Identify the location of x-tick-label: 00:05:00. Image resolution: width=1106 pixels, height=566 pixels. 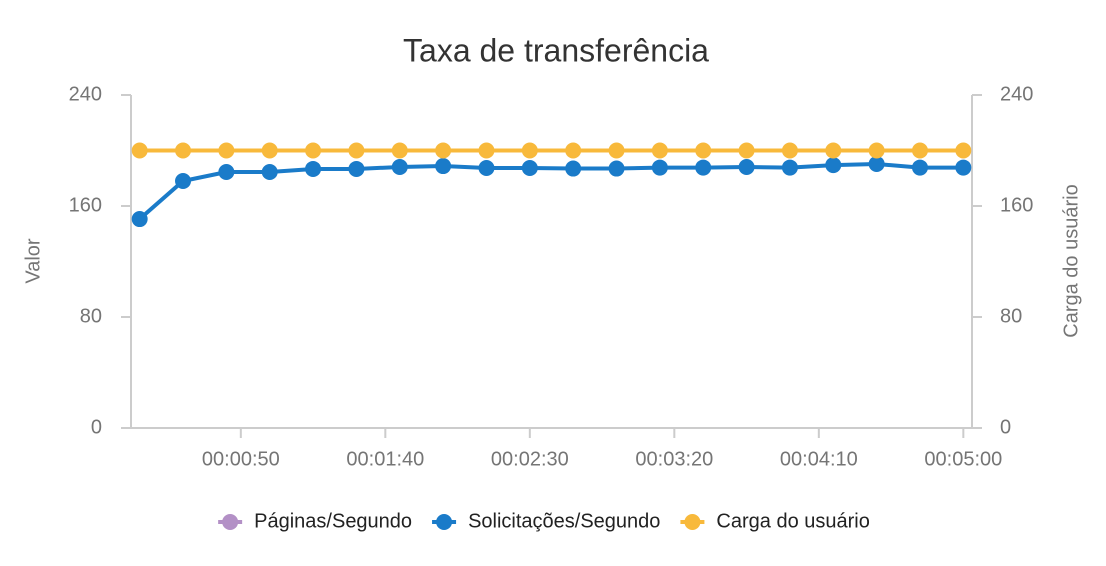
(963, 459).